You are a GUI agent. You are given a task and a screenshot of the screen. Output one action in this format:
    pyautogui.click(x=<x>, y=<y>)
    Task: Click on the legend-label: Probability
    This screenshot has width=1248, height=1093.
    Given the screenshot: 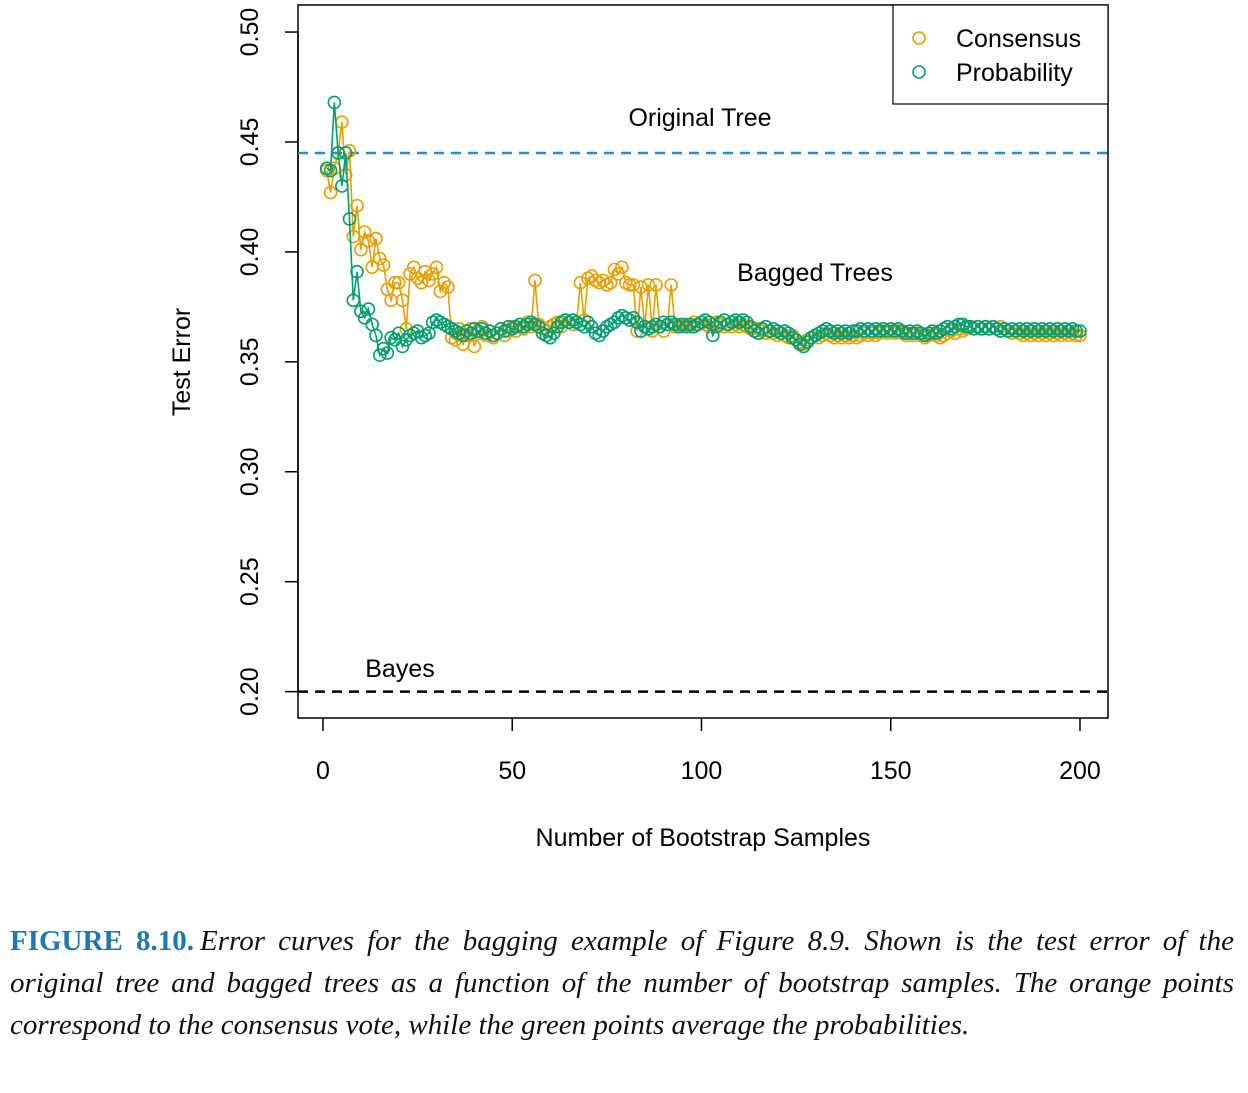 What is the action you would take?
    pyautogui.click(x=1014, y=73)
    